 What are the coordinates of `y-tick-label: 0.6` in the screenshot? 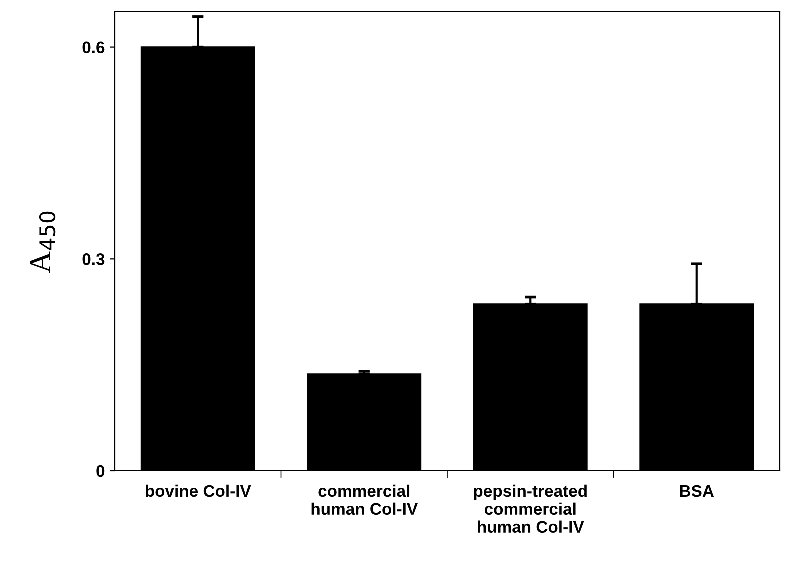 It's located at (93, 48).